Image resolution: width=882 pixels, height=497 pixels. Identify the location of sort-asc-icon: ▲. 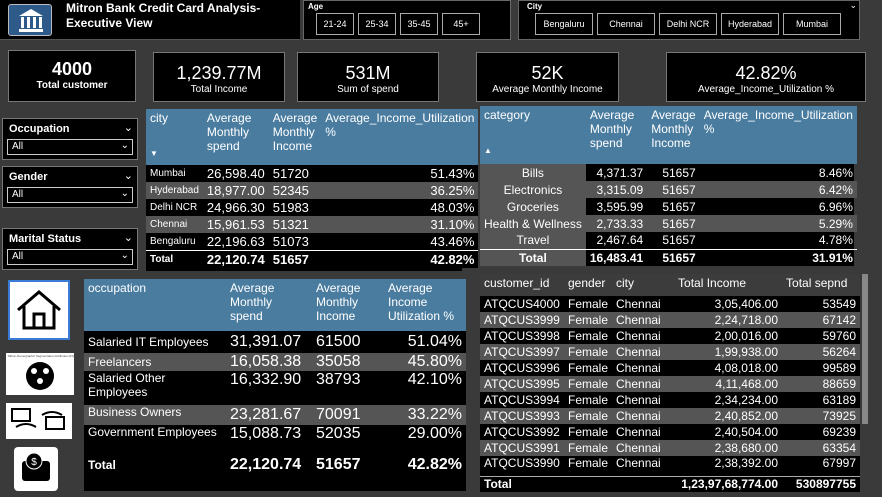
(488, 150).